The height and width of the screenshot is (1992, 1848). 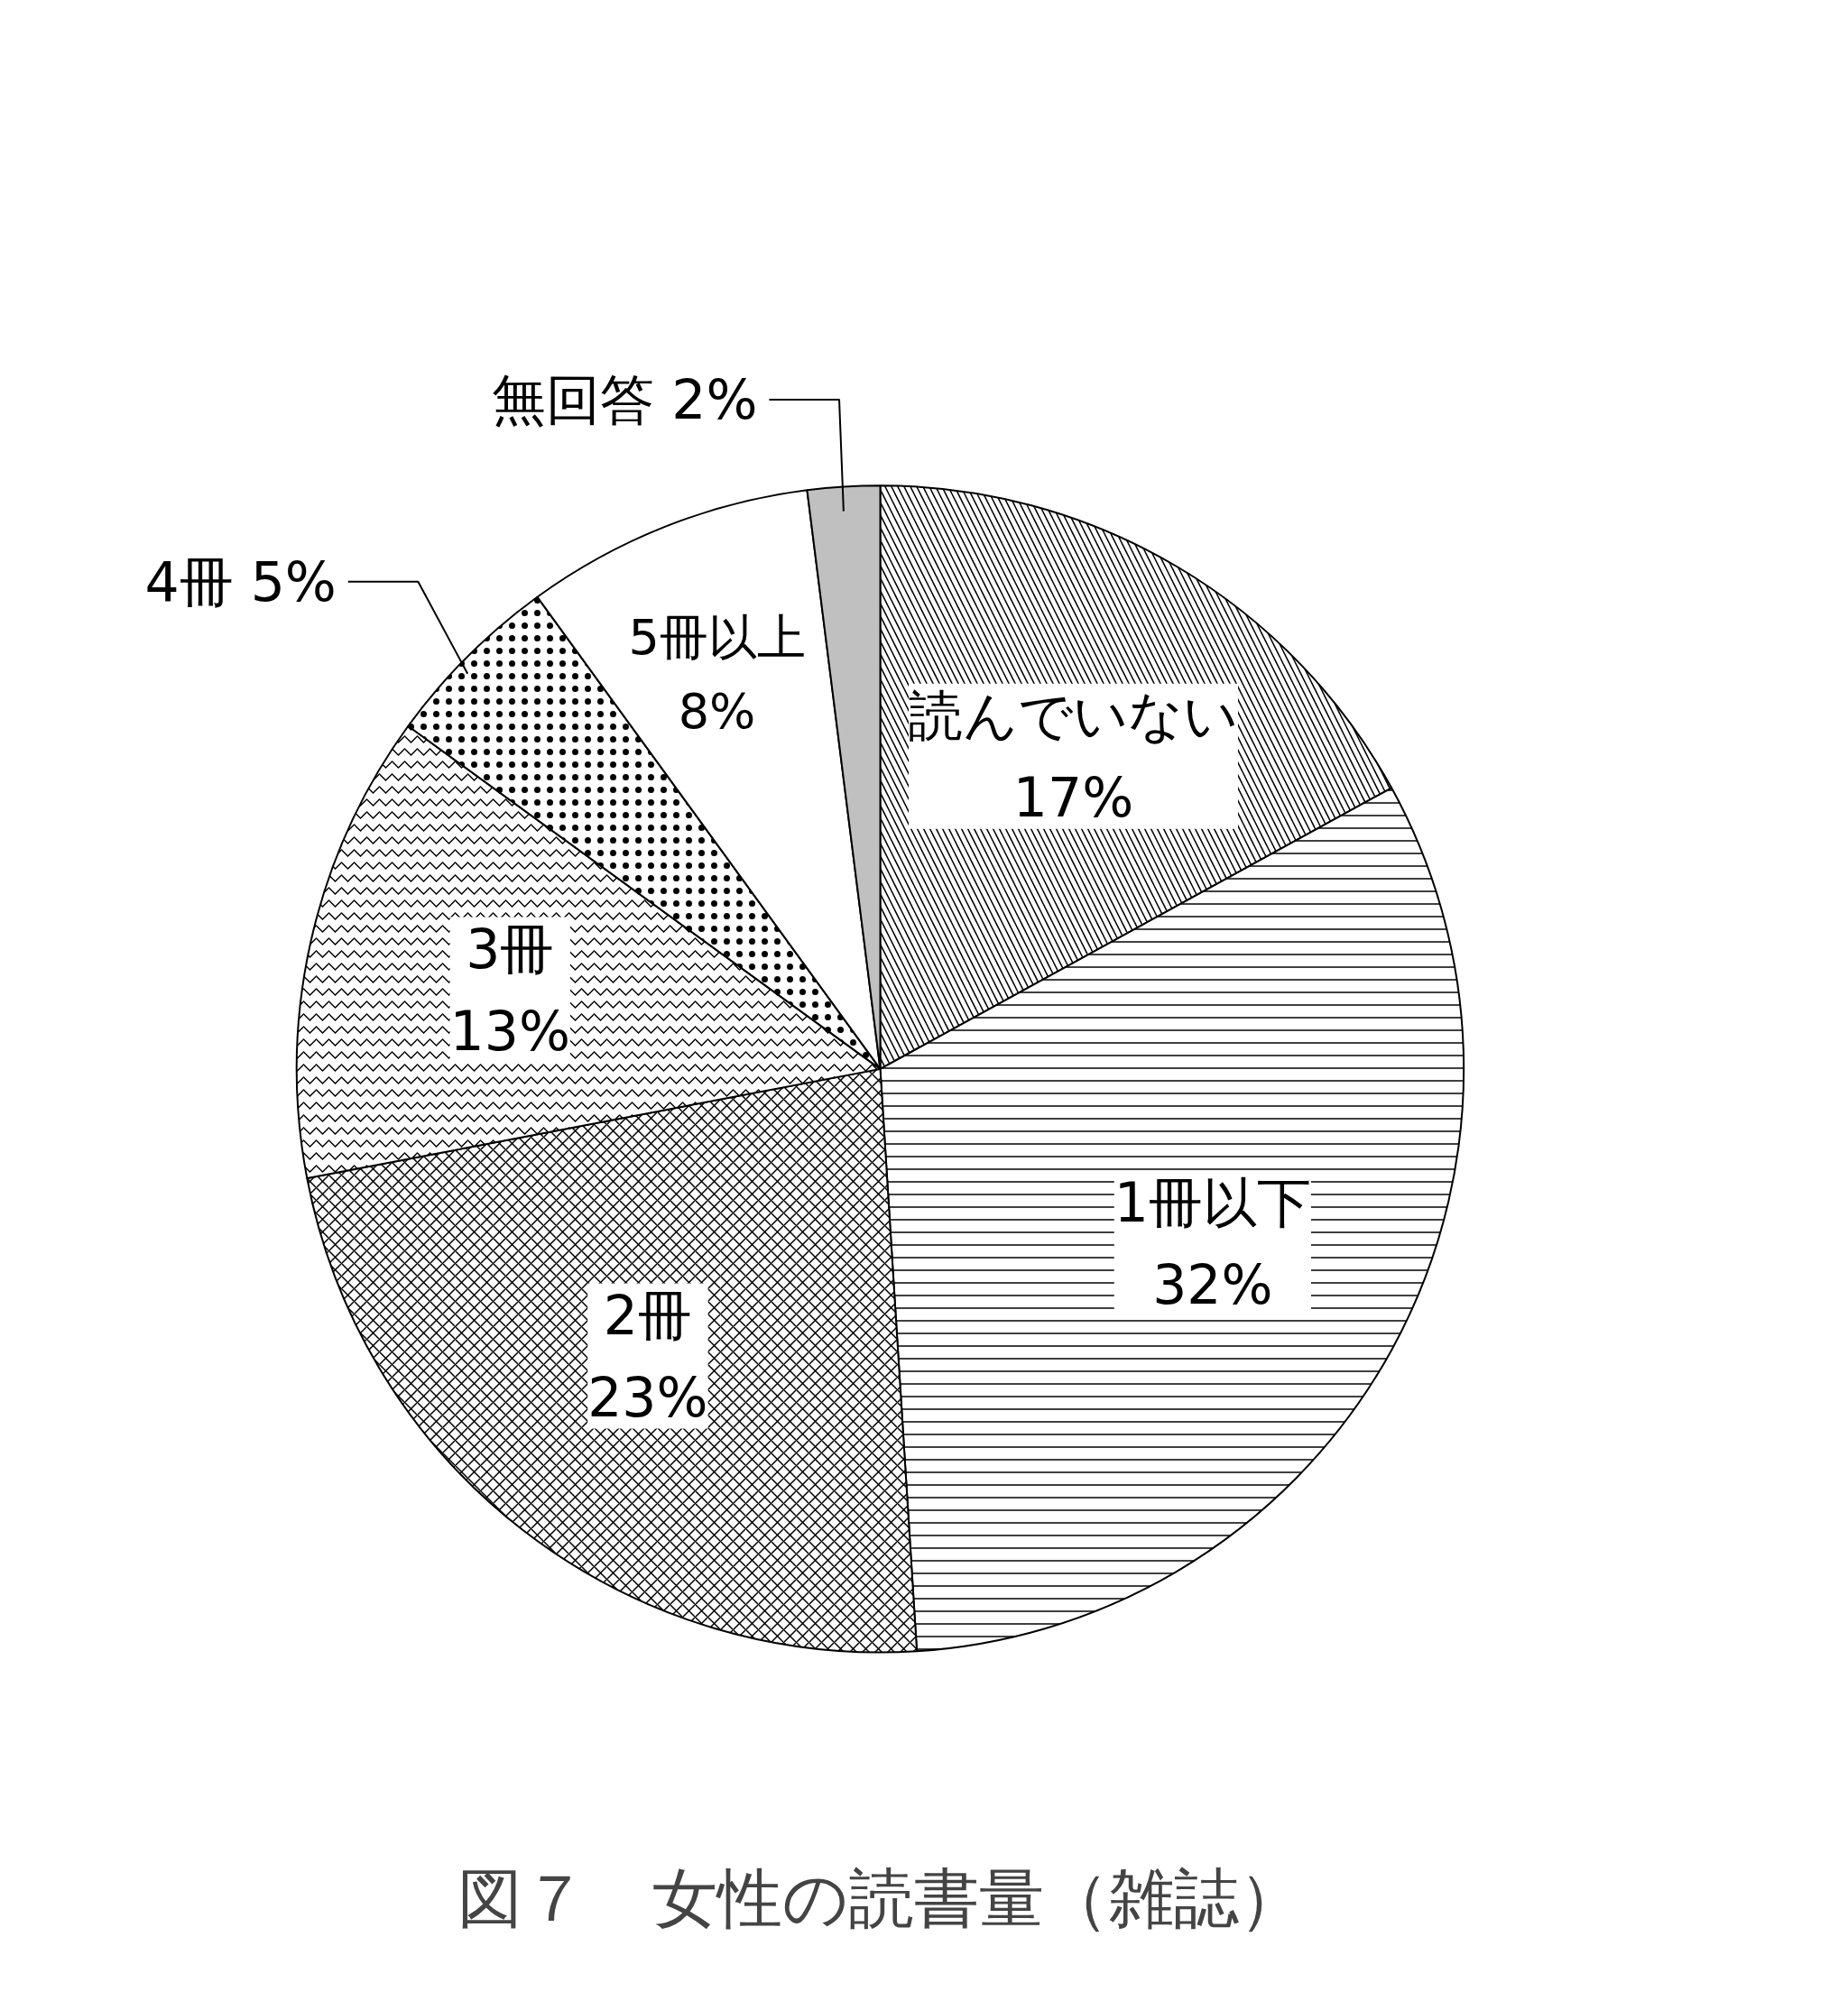 What do you see at coordinates (625, 399) in the screenshot?
I see `slice-label: 無回答 2%` at bounding box center [625, 399].